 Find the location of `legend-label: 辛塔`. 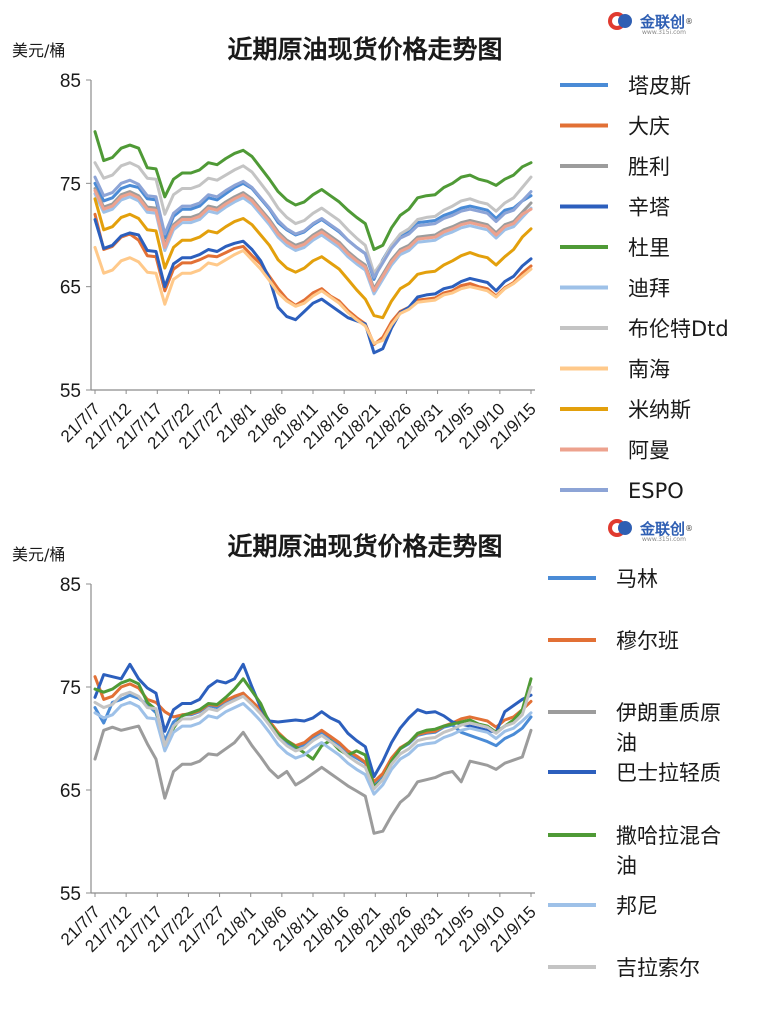

legend-label: 辛塔 is located at coordinates (649, 208).